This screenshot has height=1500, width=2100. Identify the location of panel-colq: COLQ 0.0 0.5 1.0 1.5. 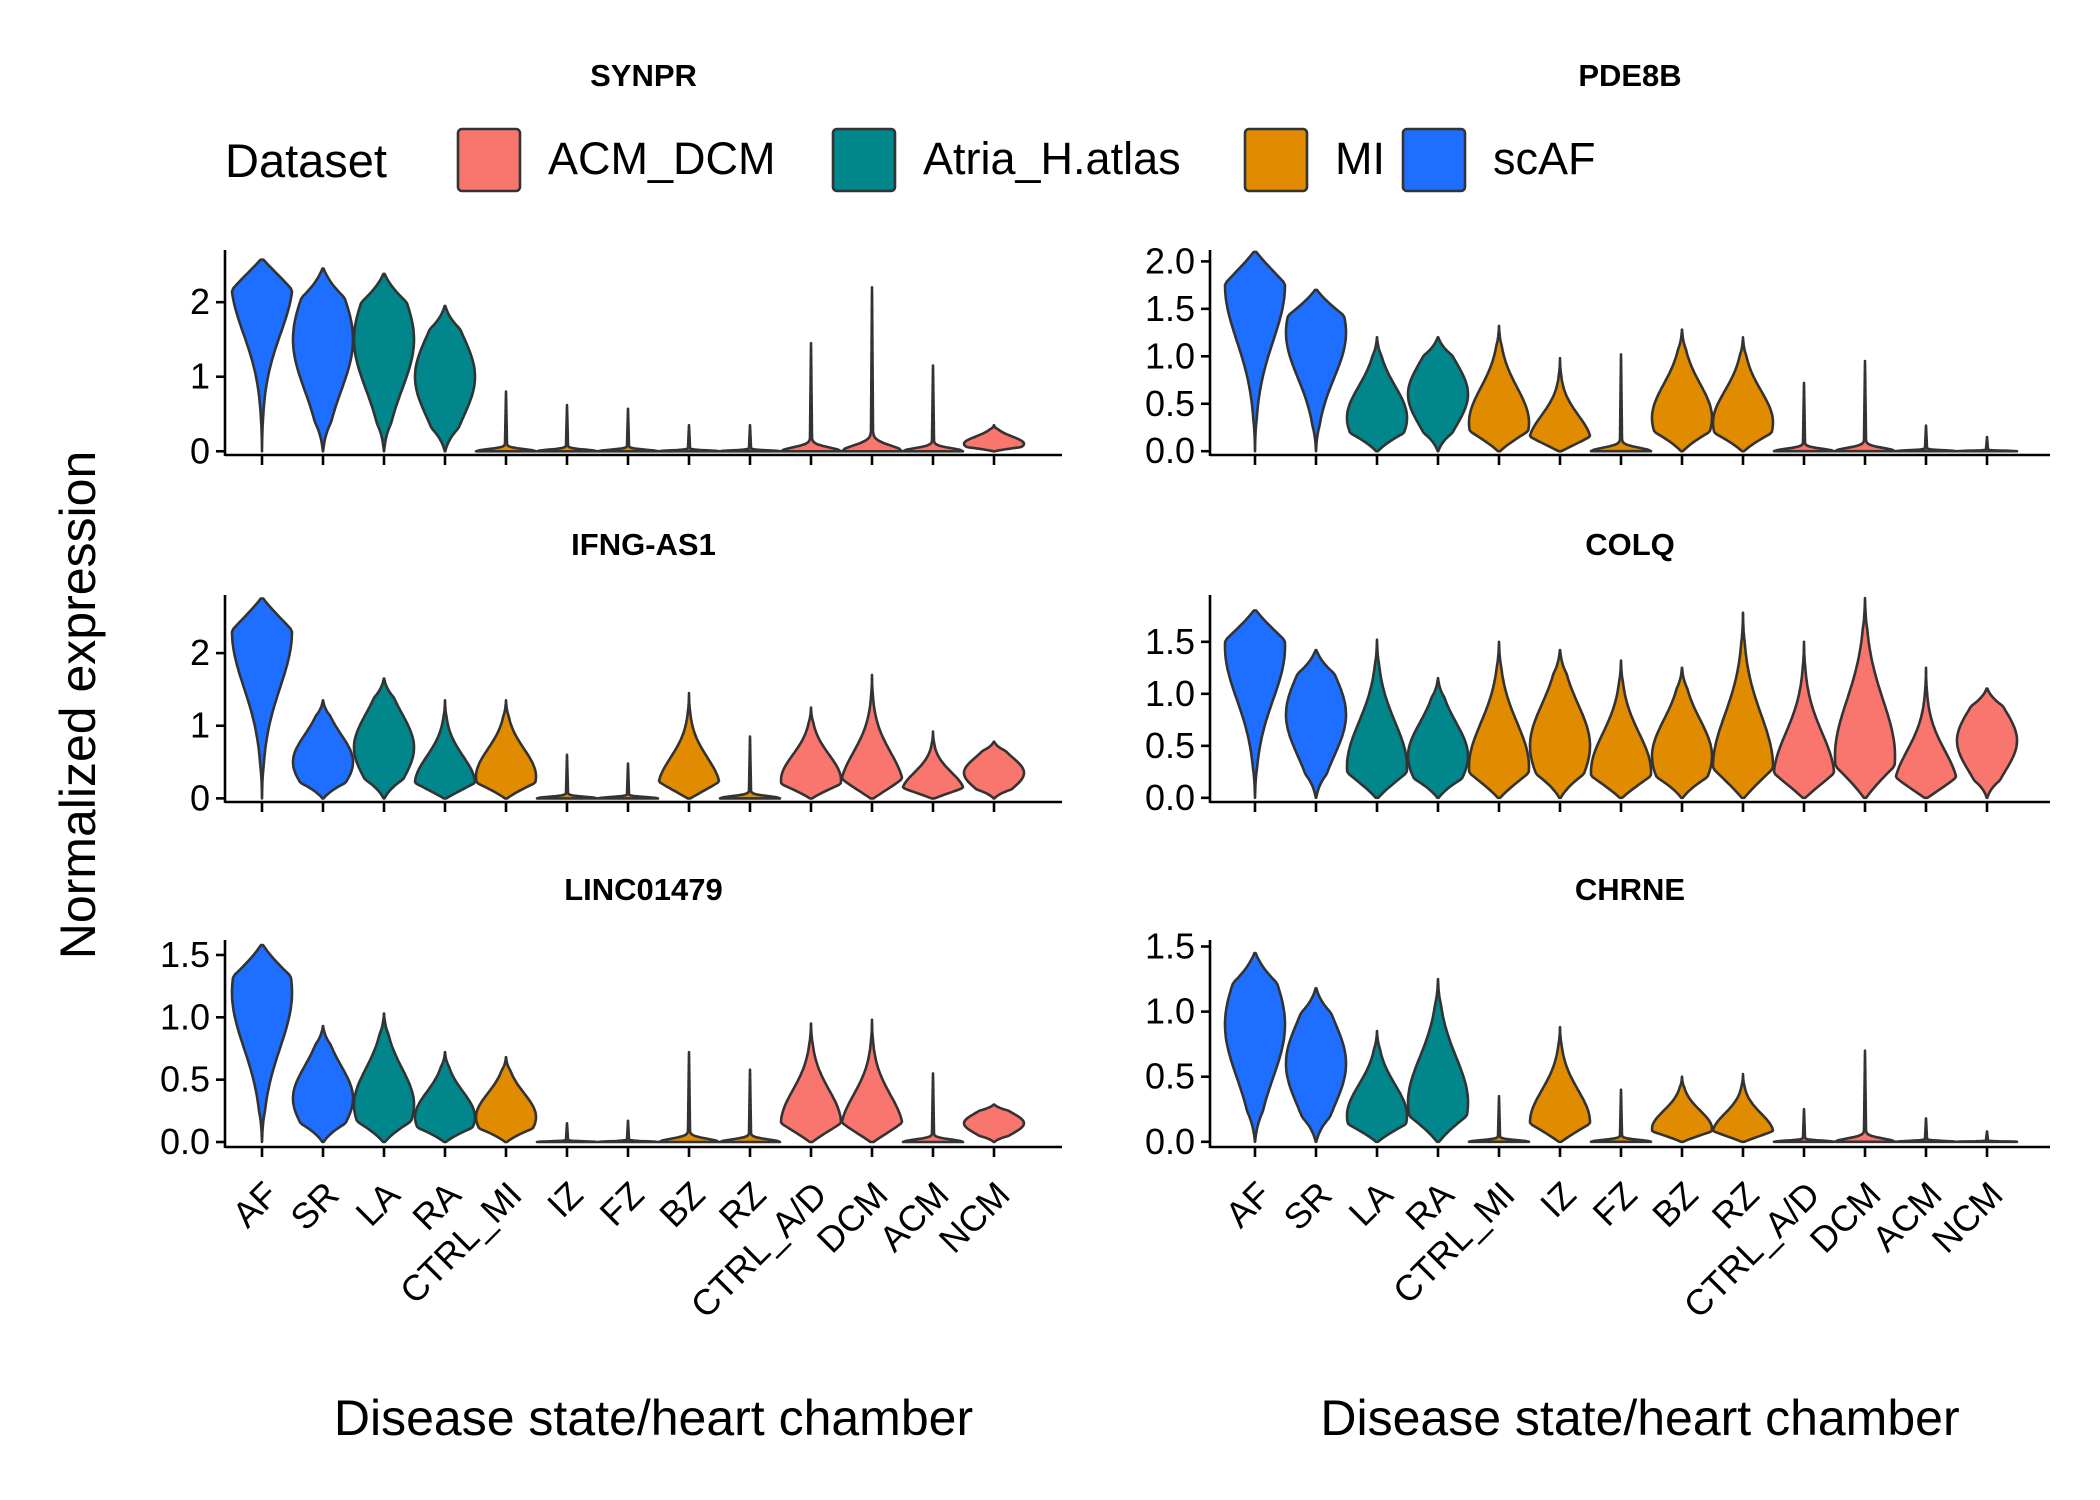
(1597, 672).